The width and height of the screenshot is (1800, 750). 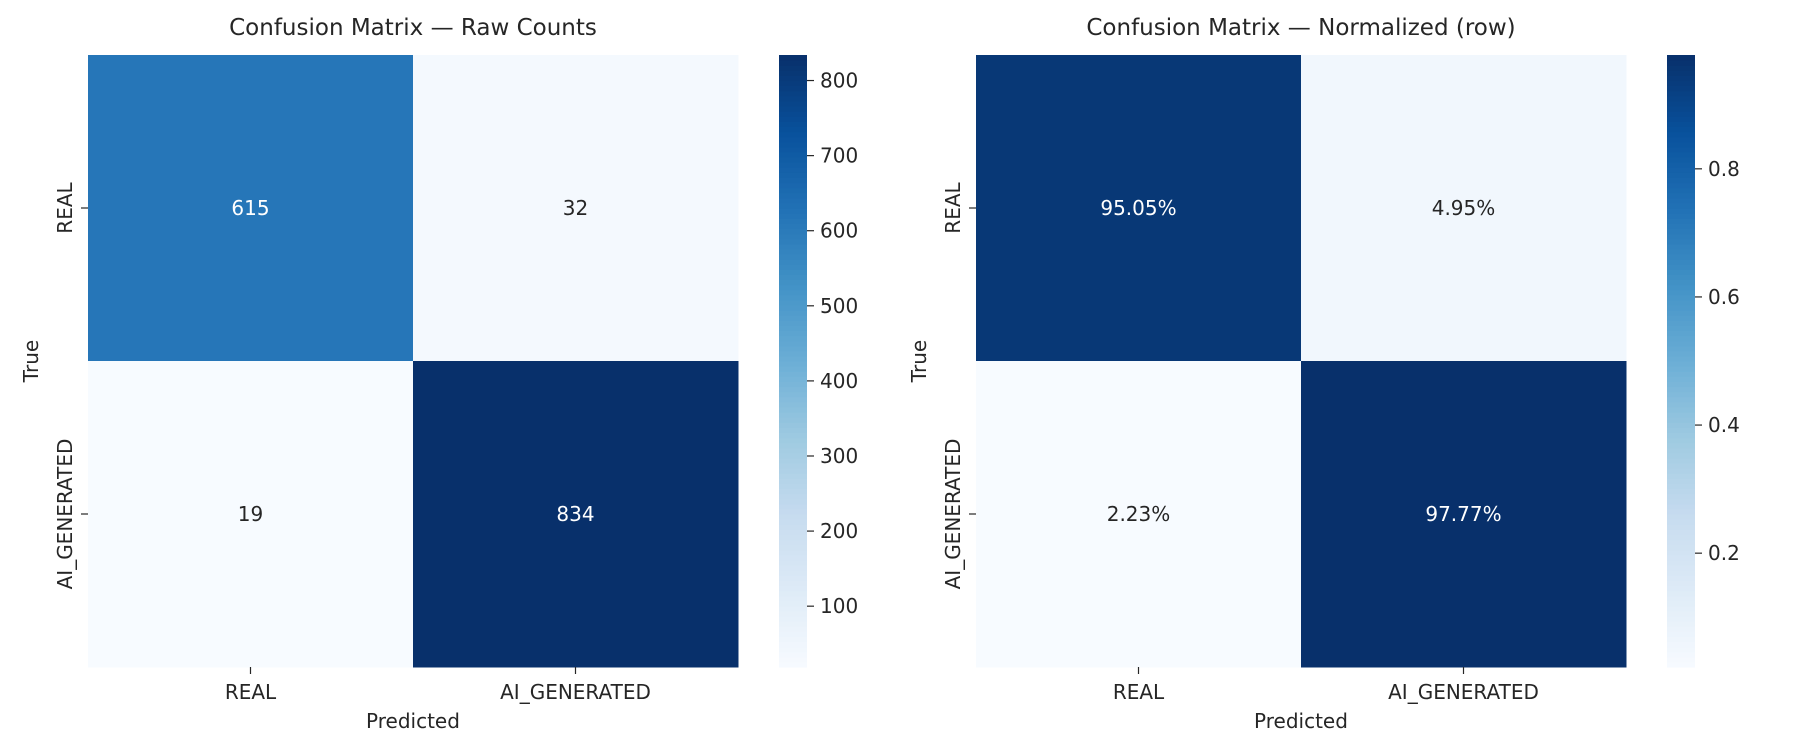 What do you see at coordinates (1139, 514) in the screenshot?
I see `cell-value-label: 2.23%` at bounding box center [1139, 514].